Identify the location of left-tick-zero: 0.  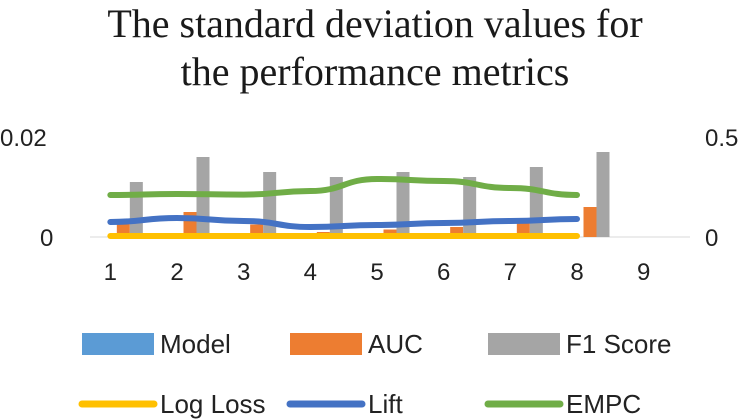
(46, 238).